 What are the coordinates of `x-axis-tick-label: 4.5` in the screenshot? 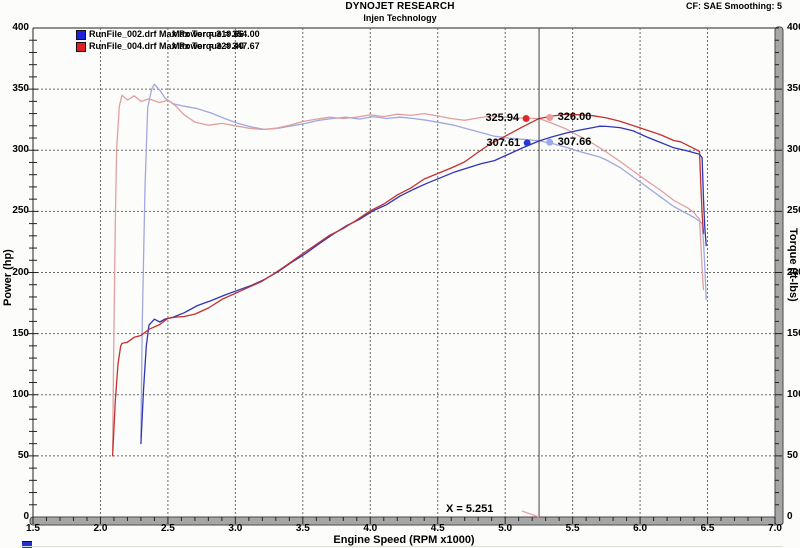 It's located at (437, 528).